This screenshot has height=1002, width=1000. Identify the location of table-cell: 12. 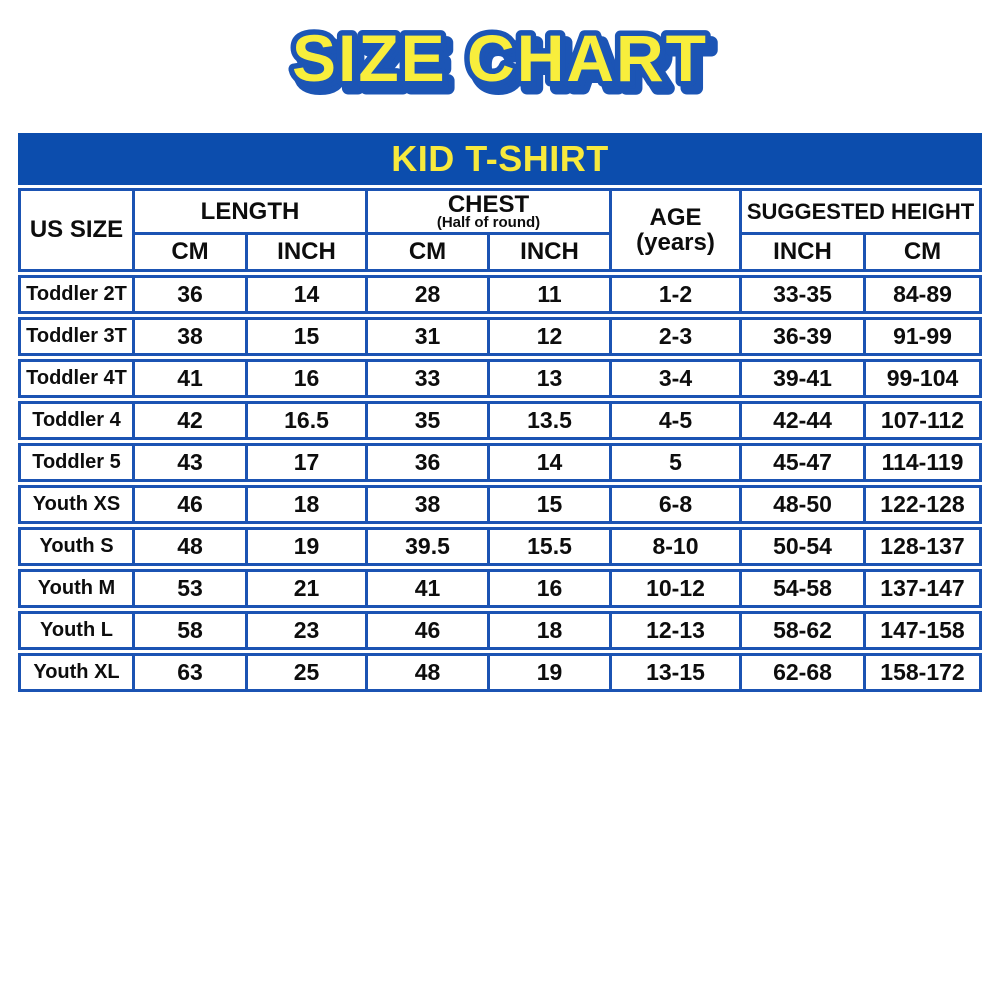
(548, 336).